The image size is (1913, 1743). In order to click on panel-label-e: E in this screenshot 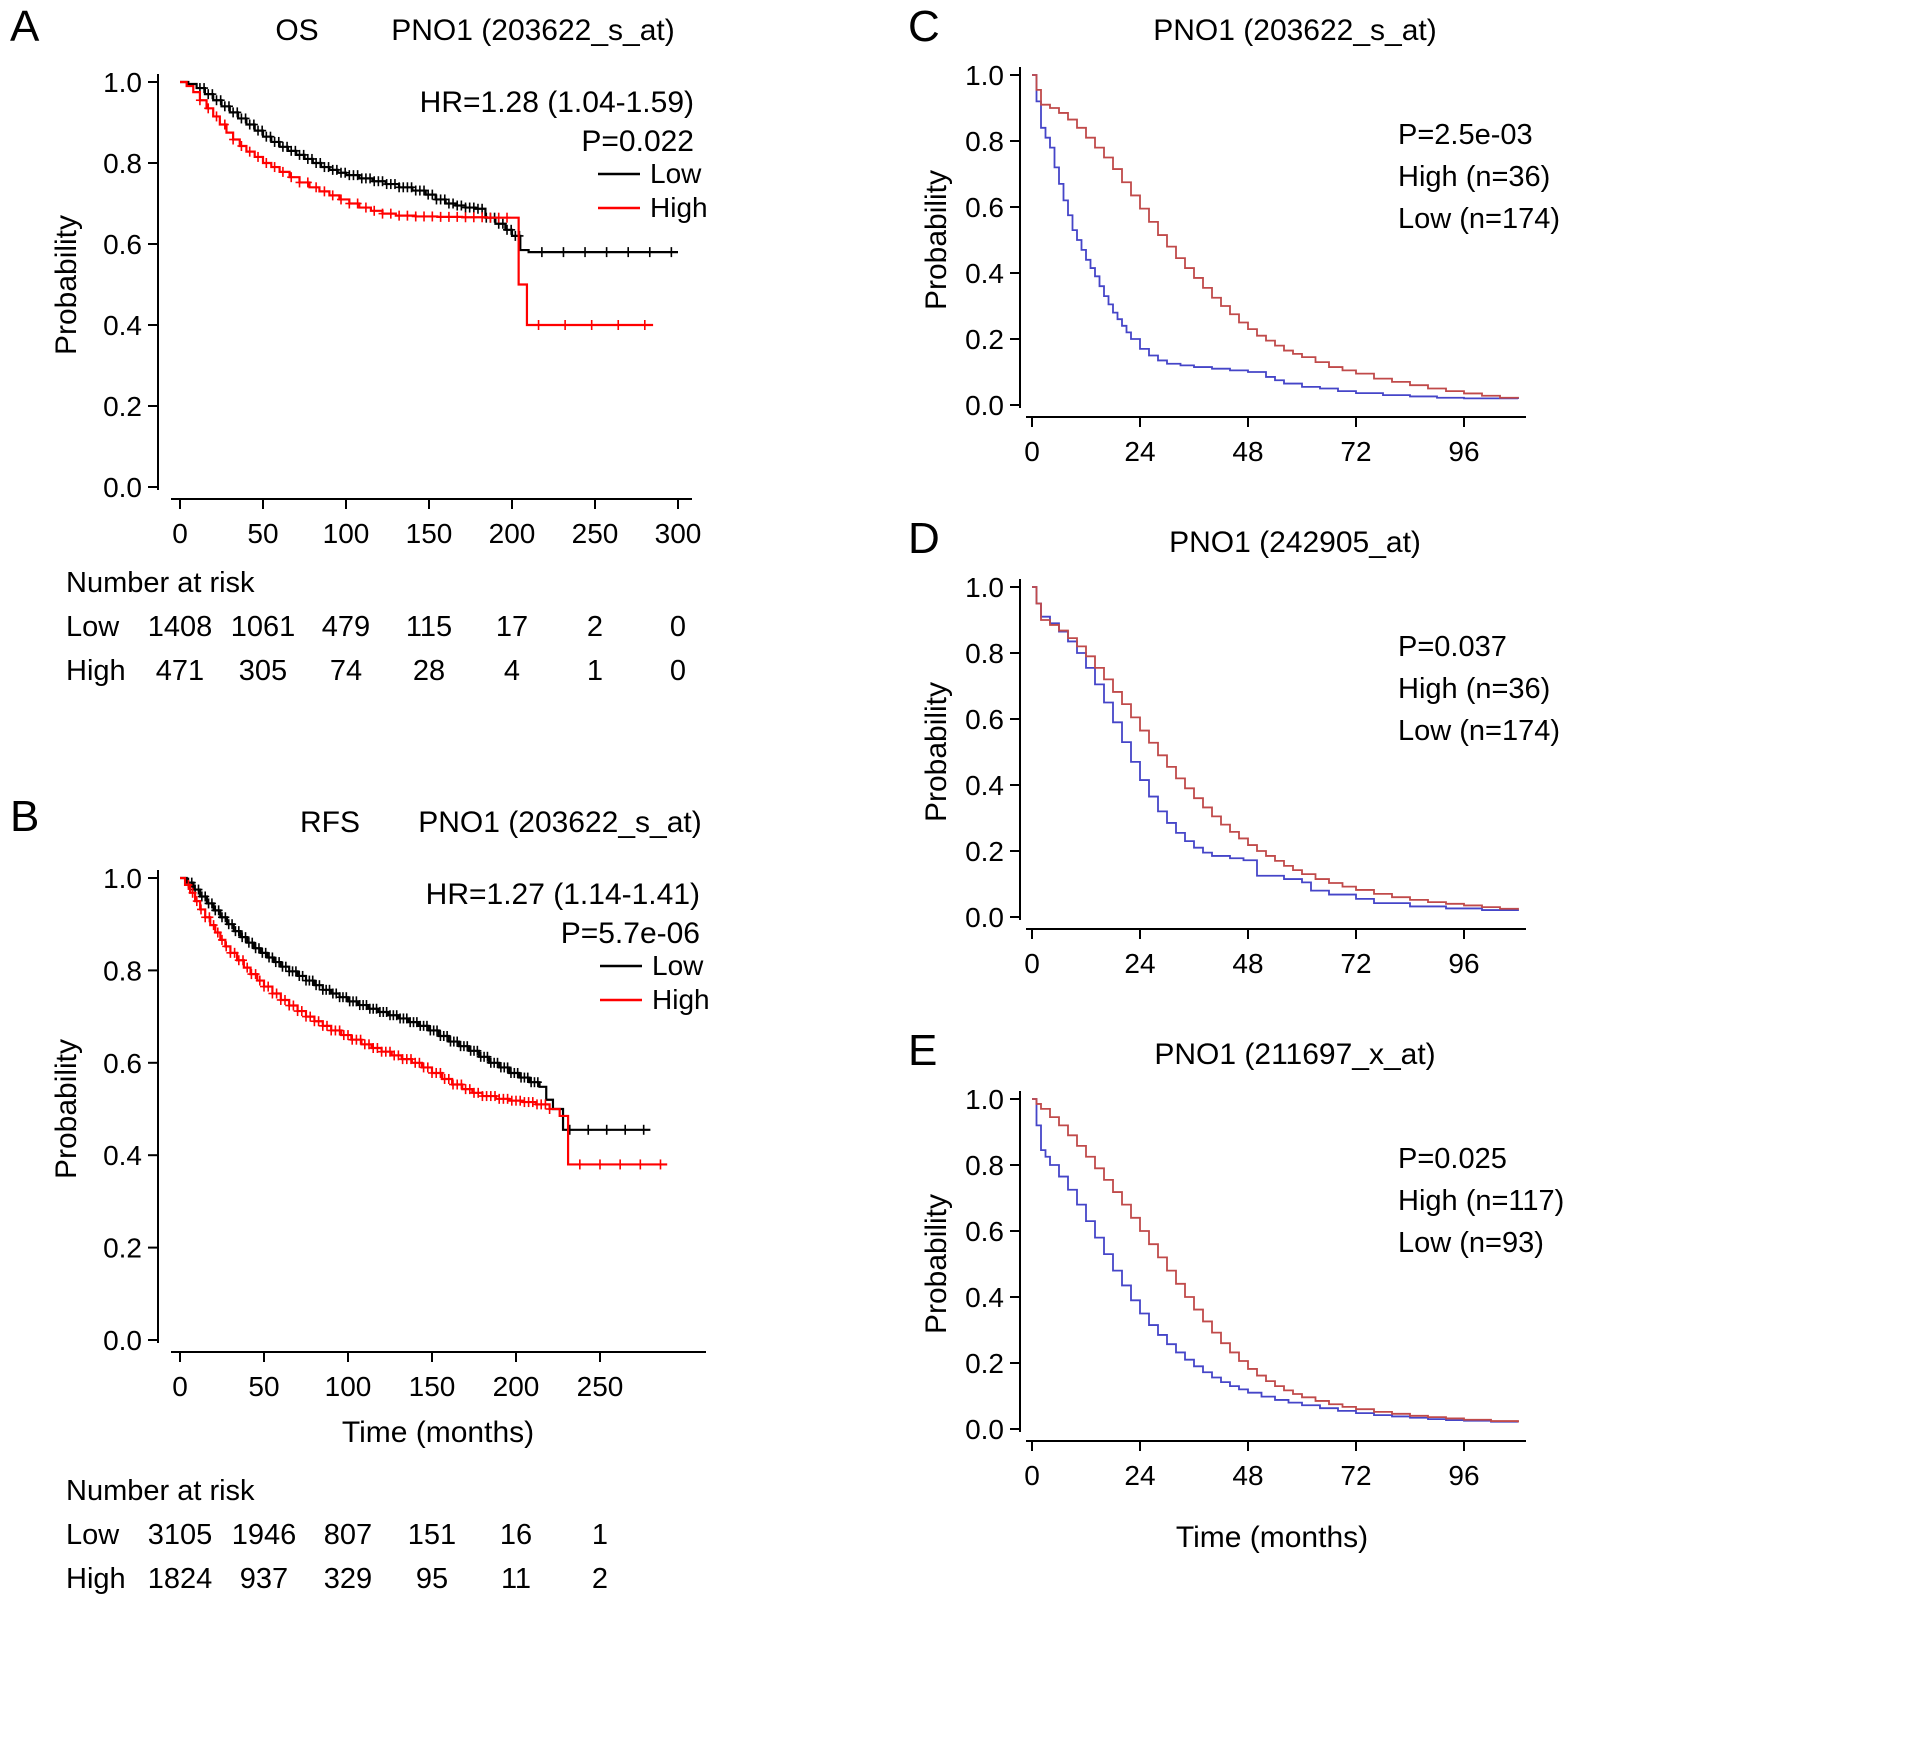, I will do `click(923, 1050)`.